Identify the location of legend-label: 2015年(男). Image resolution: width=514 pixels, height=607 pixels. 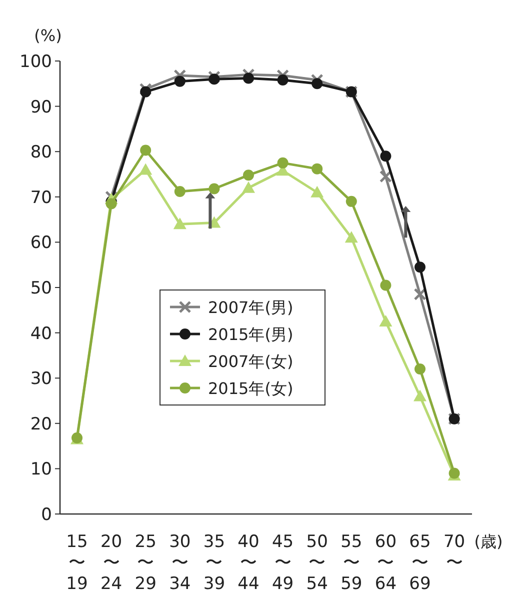
(251, 334).